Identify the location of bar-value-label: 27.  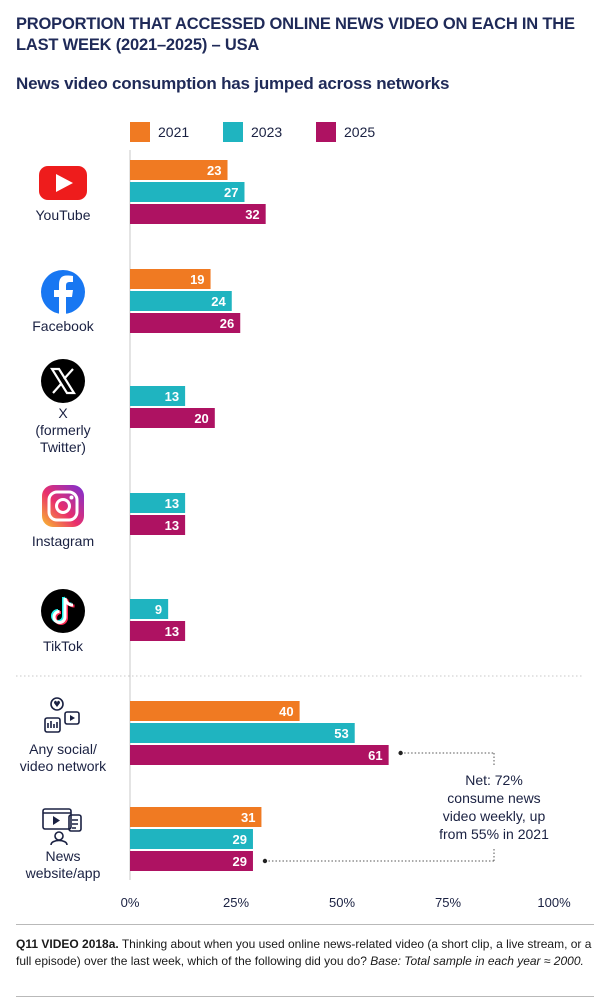
(231, 192).